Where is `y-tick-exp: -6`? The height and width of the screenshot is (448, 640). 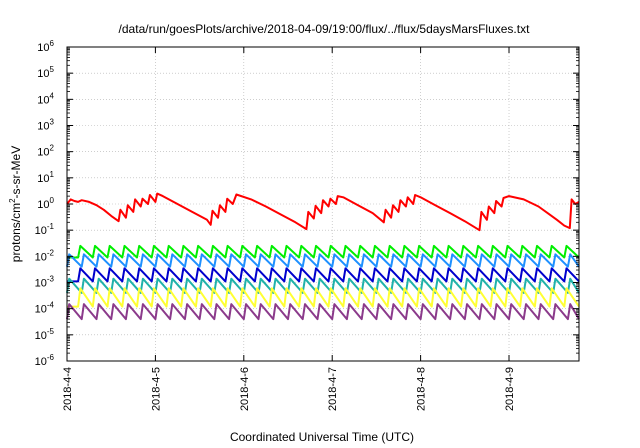 y-tick-exp: -6 is located at coordinates (51, 357).